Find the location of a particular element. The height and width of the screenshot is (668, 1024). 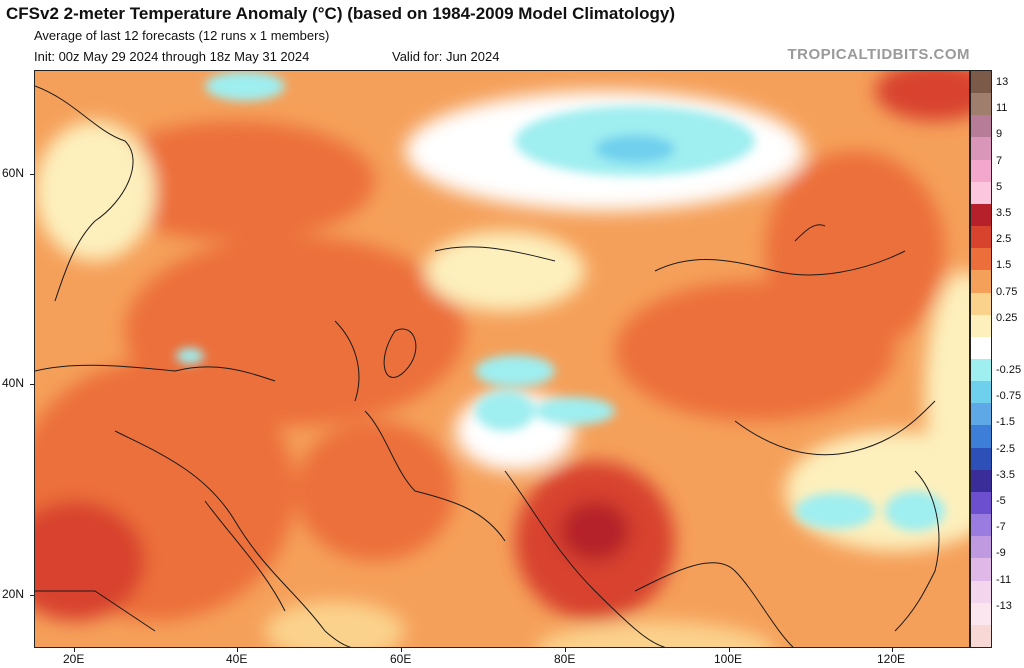

colorbar-label: 0.25 is located at coordinates (1007, 317).